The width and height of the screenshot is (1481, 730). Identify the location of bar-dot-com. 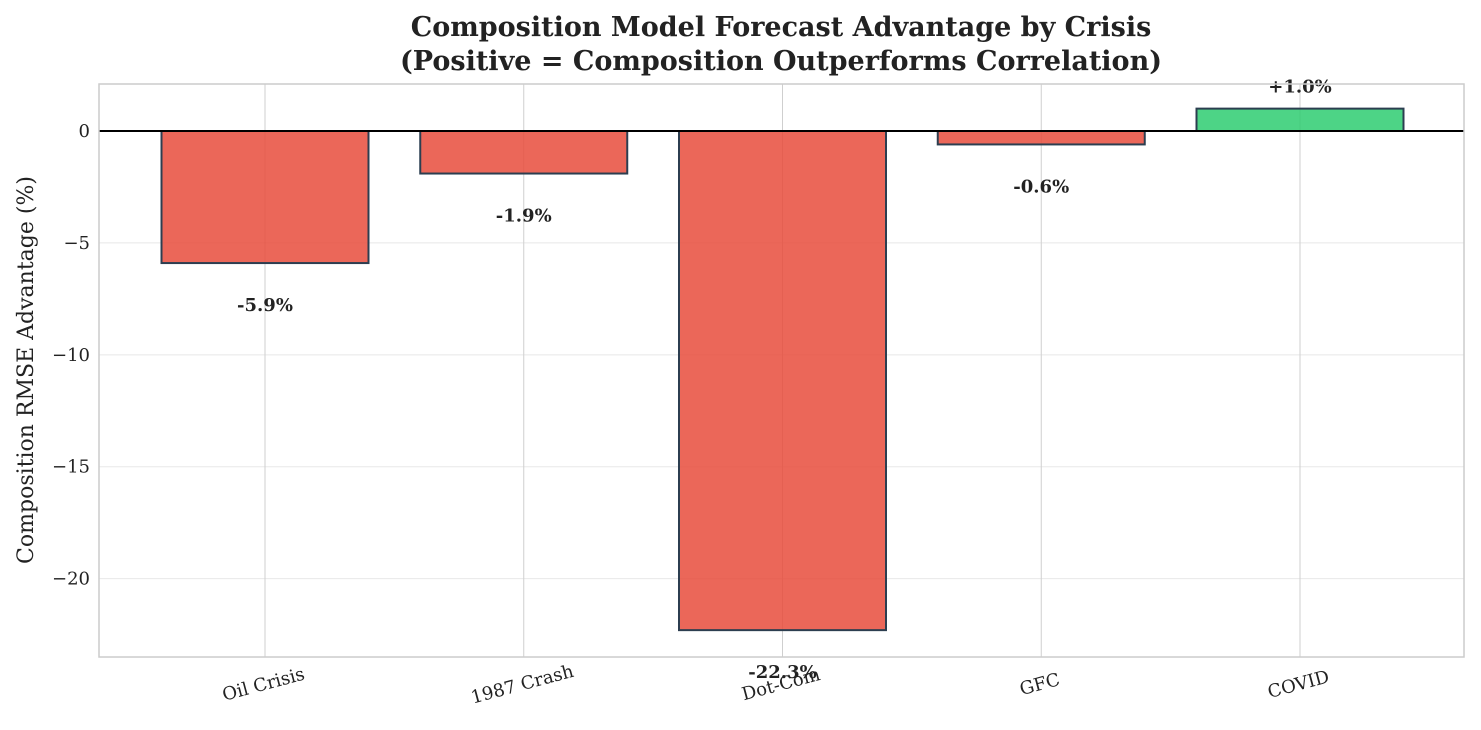
(782, 381).